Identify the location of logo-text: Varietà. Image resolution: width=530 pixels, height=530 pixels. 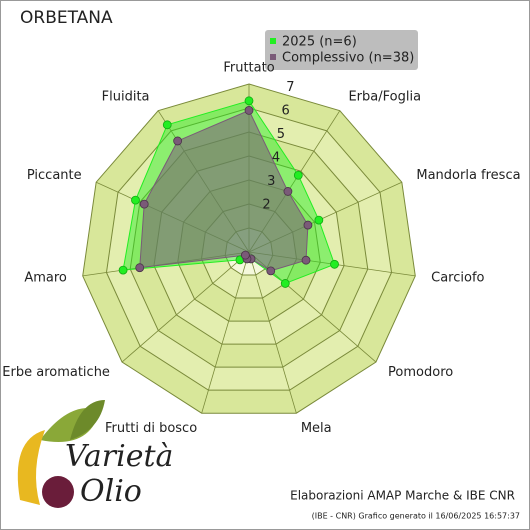
(119, 456).